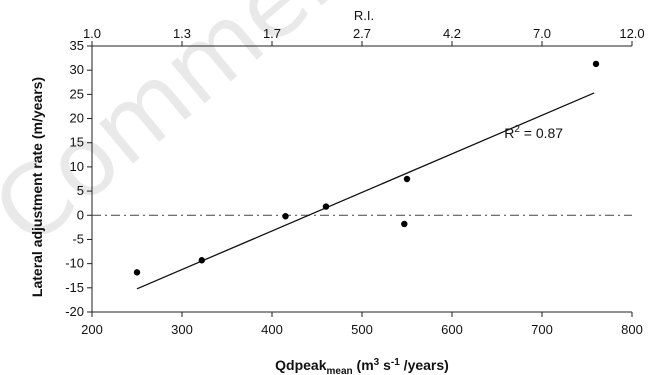 This screenshot has width=653, height=375. I want to click on x-axis-title-unit-open: (m, so click(363, 365).